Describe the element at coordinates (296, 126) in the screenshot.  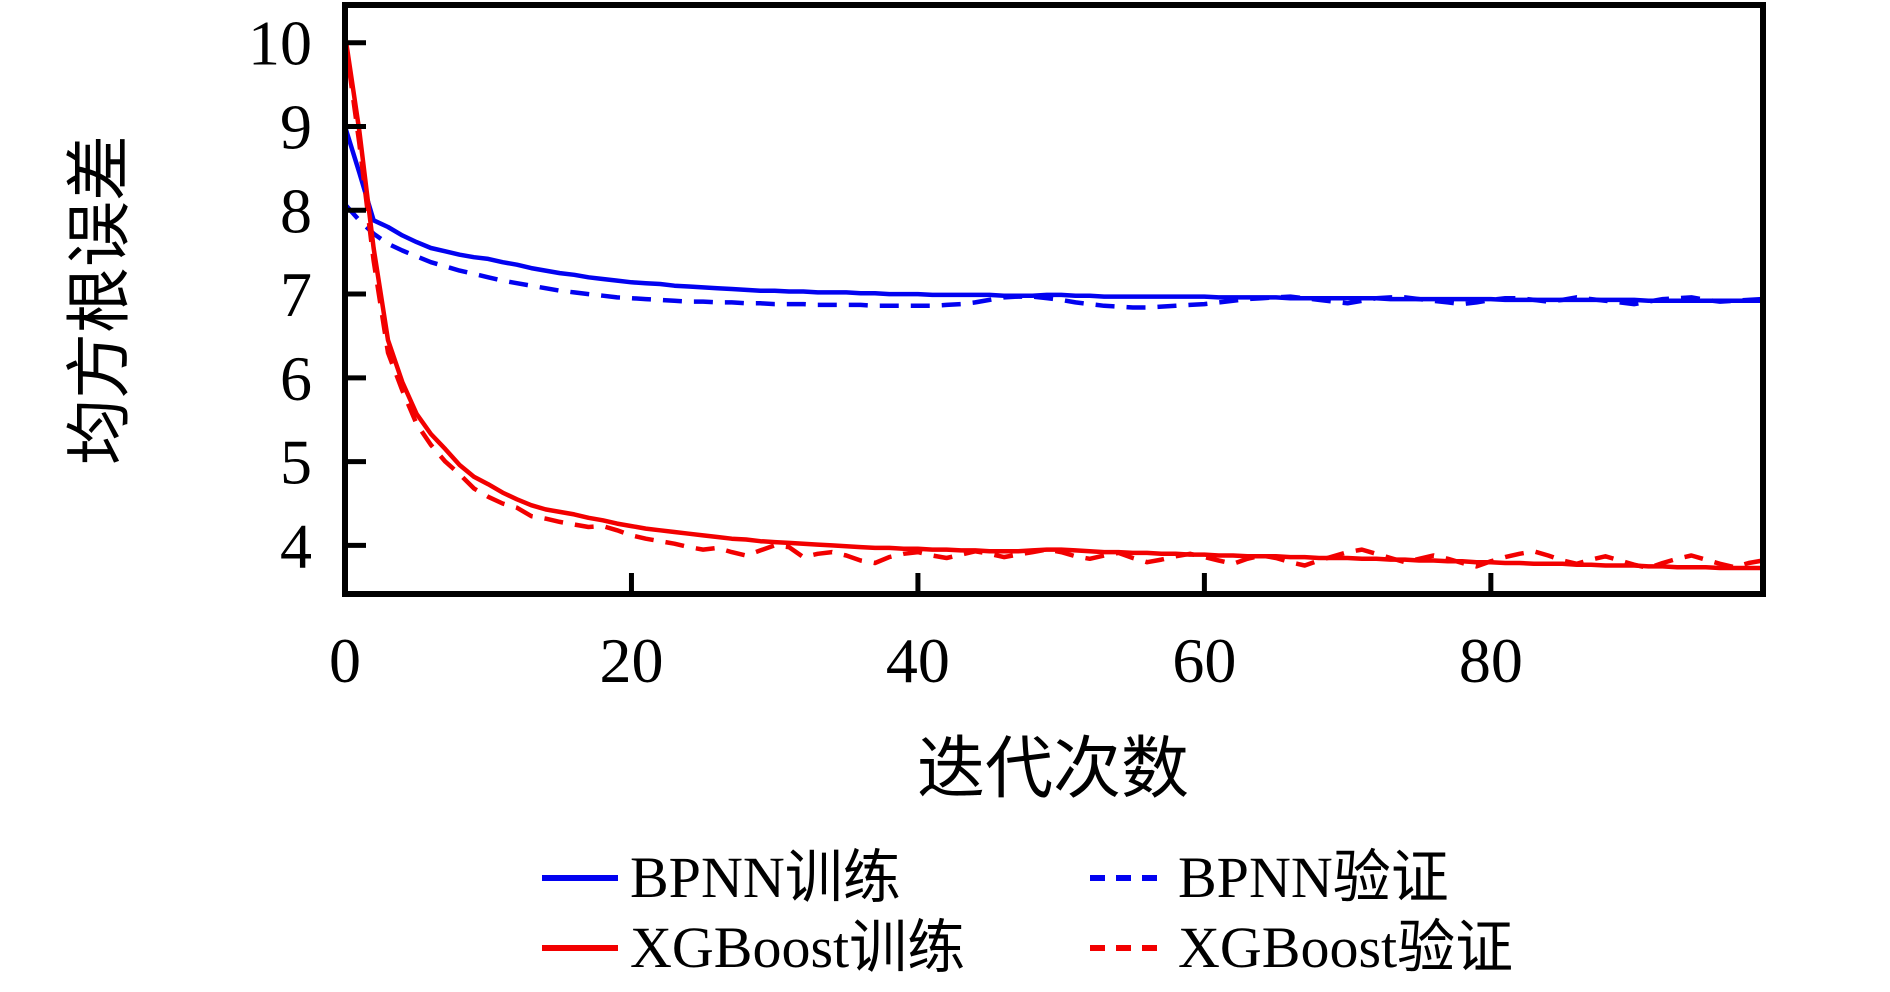
I see `y-tick-label: 9` at that location.